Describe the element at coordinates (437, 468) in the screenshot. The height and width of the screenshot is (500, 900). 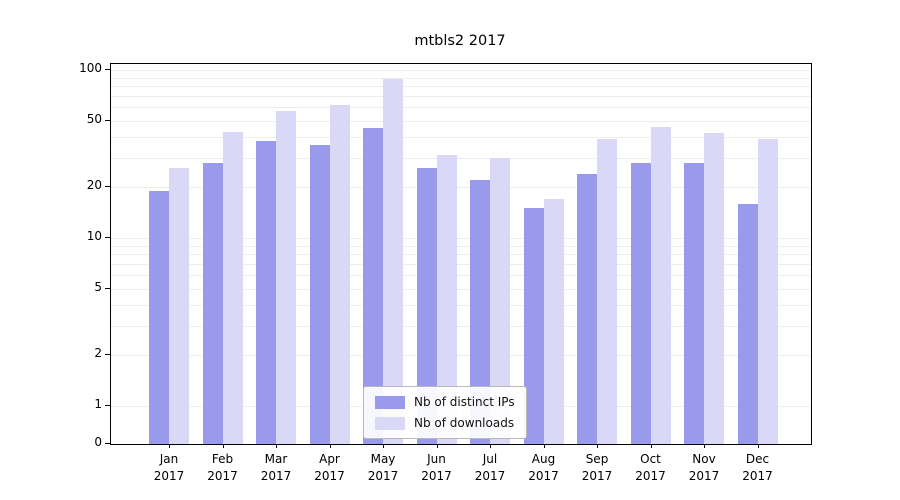
I see `x-tick-label: Jun 2017` at that location.